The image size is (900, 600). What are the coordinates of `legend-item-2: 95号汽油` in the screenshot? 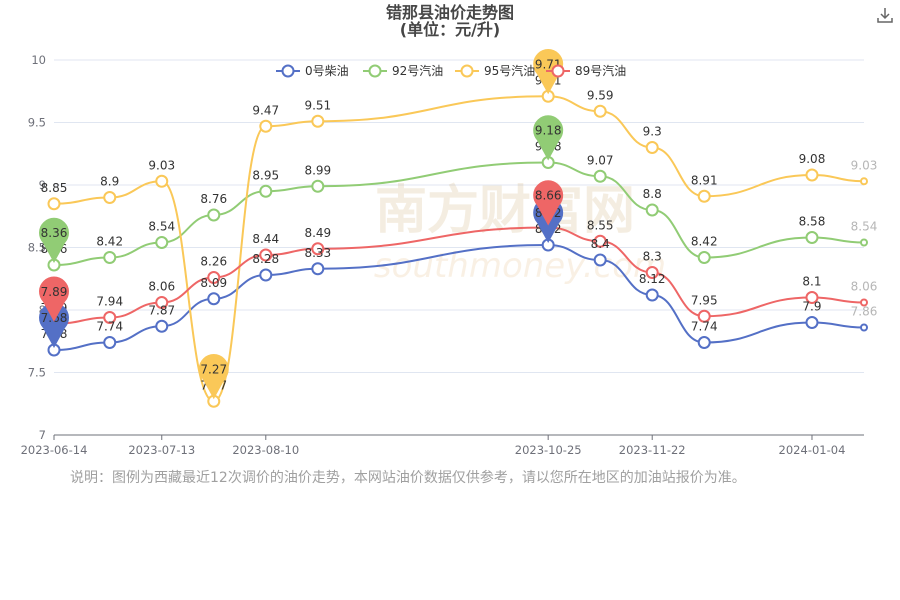 It's located at (495, 70).